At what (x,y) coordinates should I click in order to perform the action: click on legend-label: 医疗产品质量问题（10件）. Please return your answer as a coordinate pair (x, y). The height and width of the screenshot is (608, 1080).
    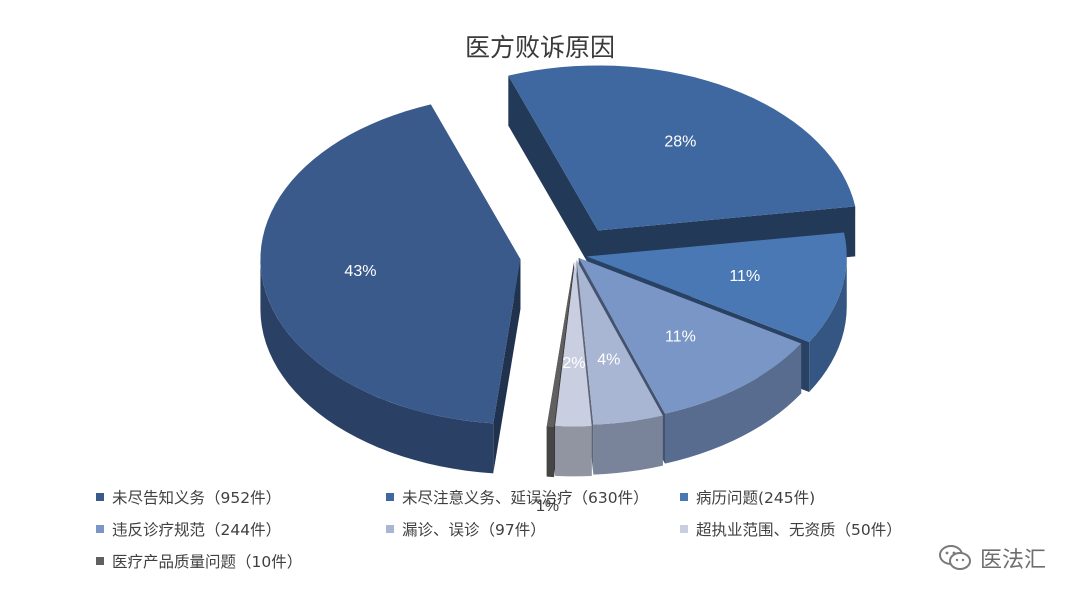
    Looking at the image, I should click on (207, 562).